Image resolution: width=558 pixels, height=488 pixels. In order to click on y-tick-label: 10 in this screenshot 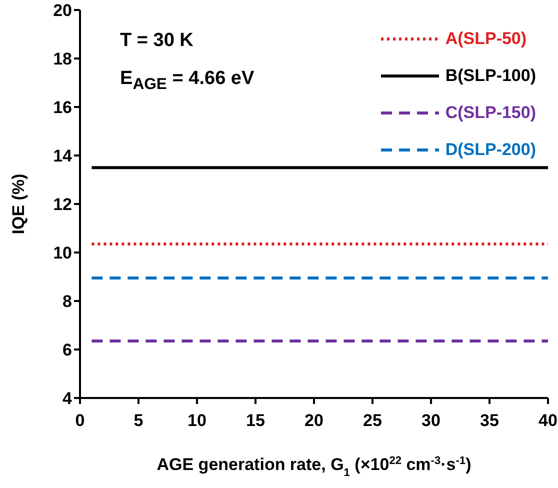, I will do `click(62, 253)`.